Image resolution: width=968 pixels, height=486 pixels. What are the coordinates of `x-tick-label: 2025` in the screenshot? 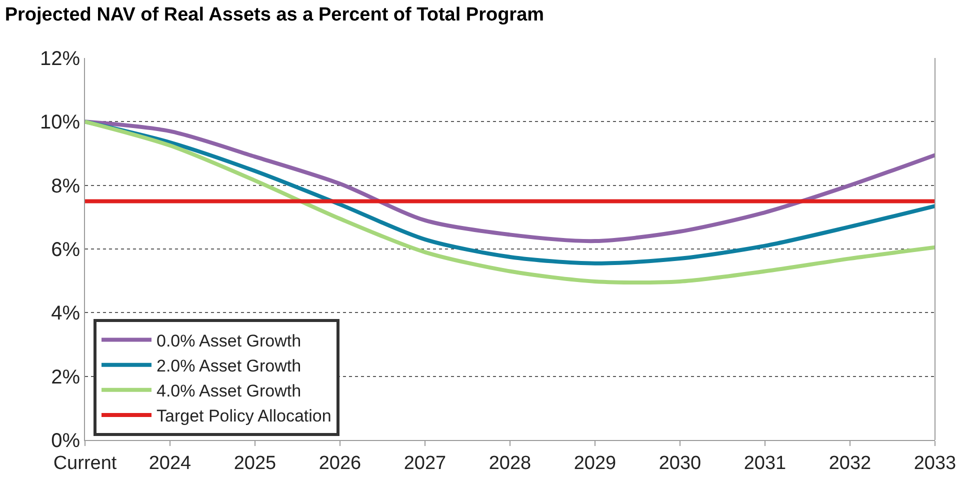 It's located at (255, 463).